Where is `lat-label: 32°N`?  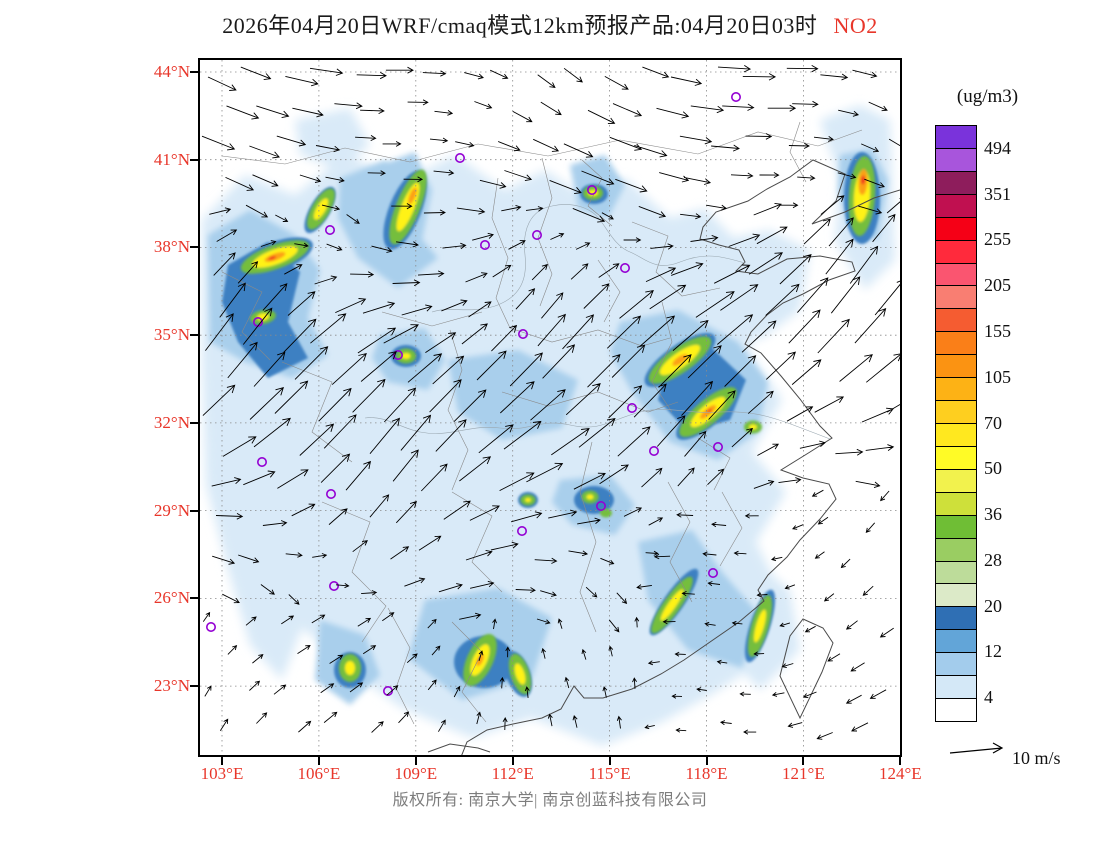 lat-label: 32°N is located at coordinates (171, 422).